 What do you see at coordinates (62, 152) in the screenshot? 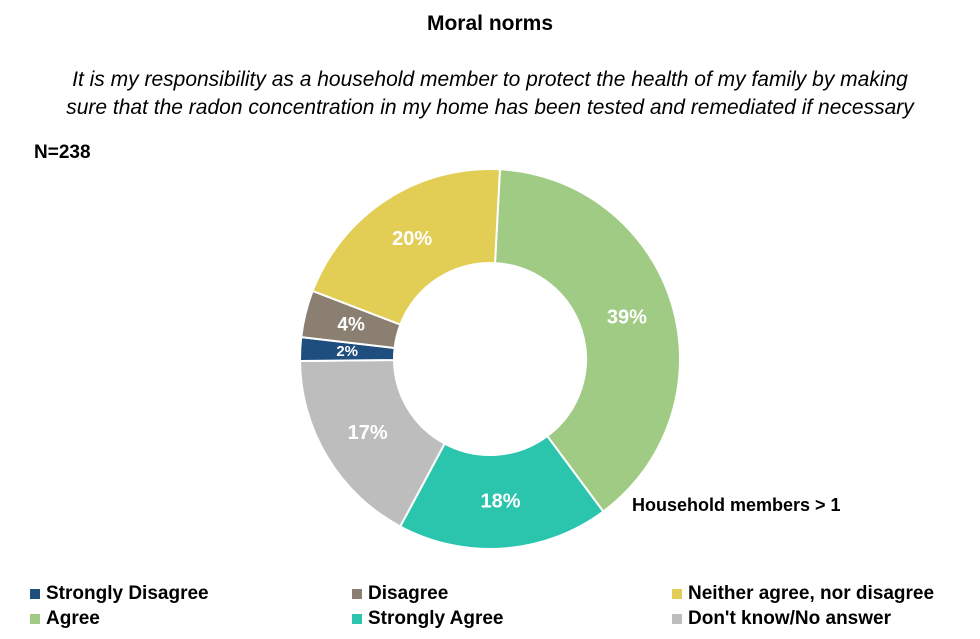
I see `sample-size-label: N=238` at bounding box center [62, 152].